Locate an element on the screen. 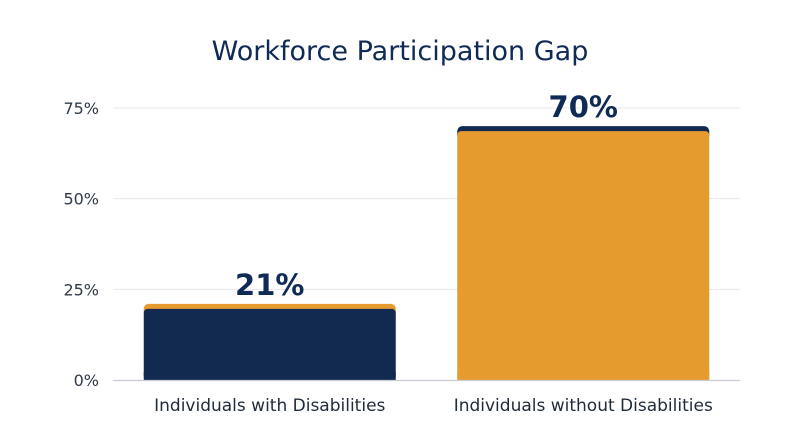 The width and height of the screenshot is (800, 447). y-tick-label: 0% is located at coordinates (86, 380).